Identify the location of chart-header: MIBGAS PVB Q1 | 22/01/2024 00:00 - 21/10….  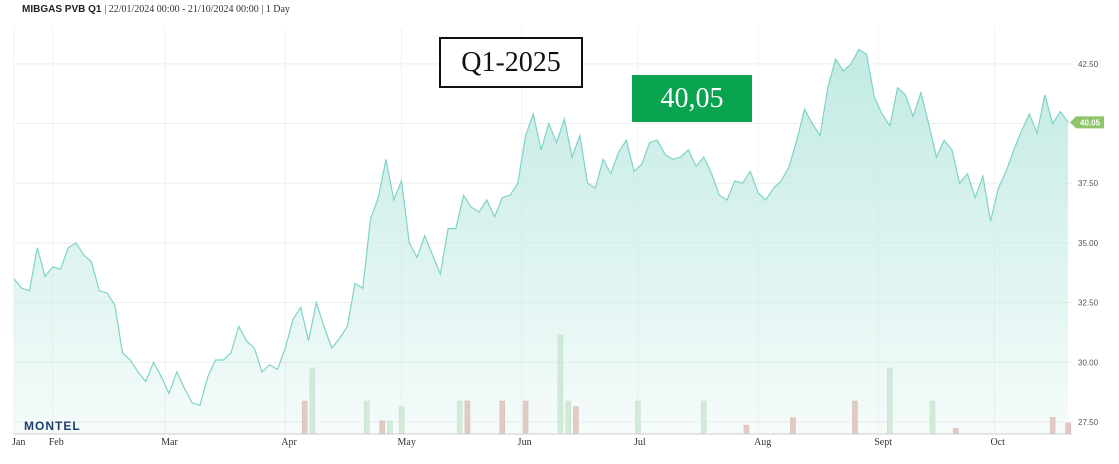
(156, 9).